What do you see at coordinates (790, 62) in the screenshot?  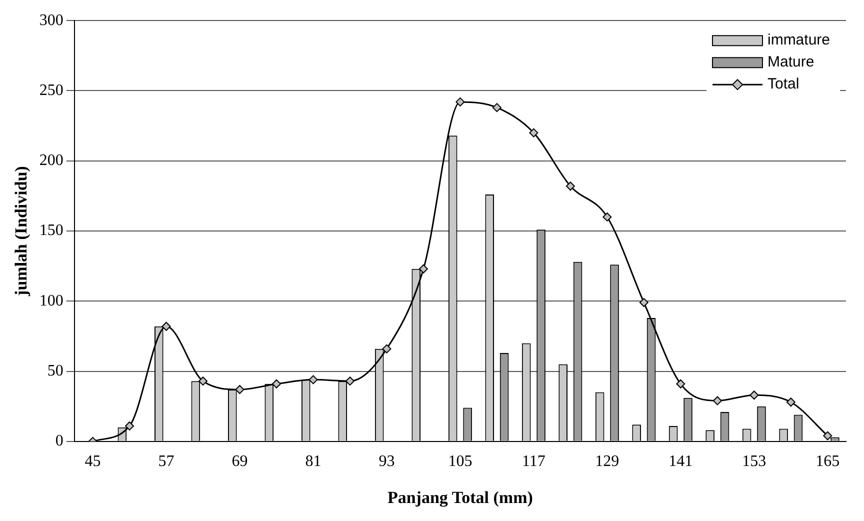 I see `legend-label: Mature` at bounding box center [790, 62].